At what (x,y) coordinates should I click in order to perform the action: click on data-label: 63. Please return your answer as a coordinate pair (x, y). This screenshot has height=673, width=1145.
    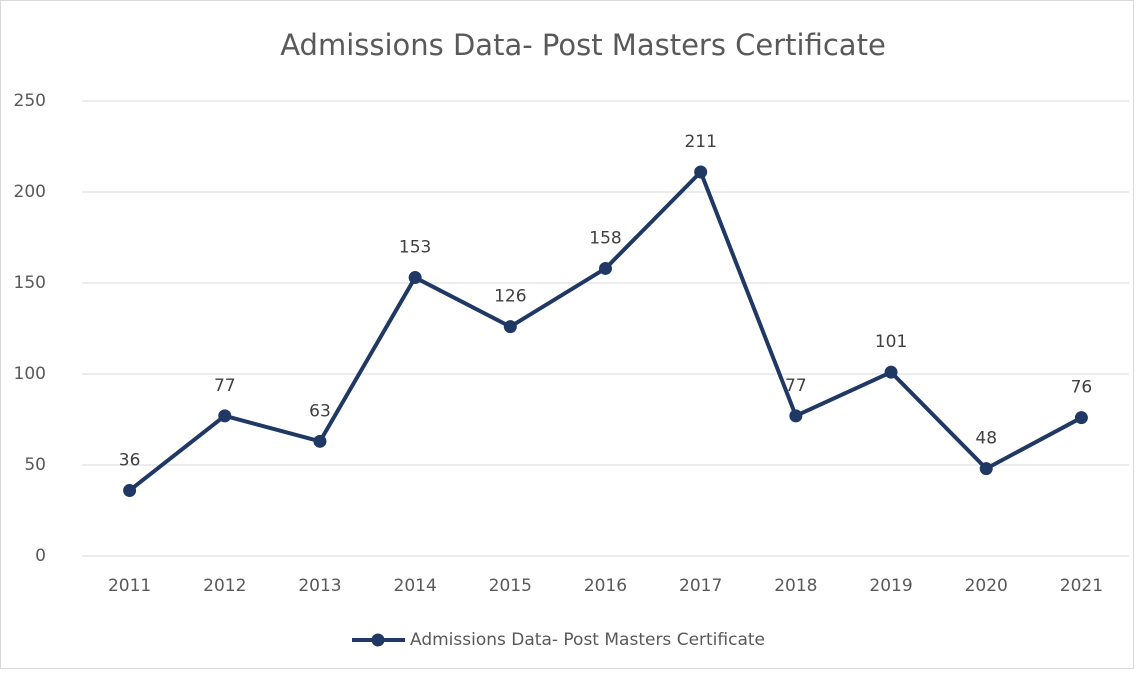
    Looking at the image, I should click on (320, 411).